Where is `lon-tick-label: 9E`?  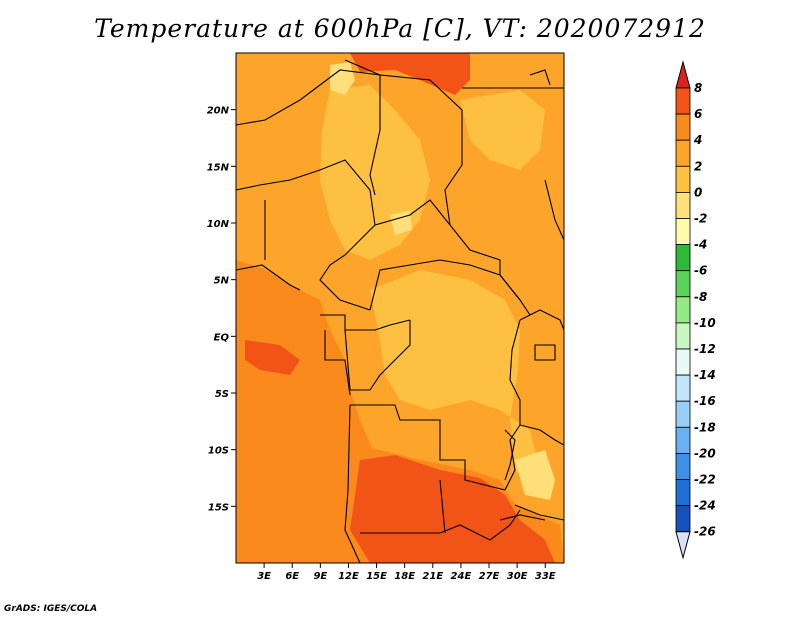
lon-tick-label: 9E is located at coordinates (320, 576).